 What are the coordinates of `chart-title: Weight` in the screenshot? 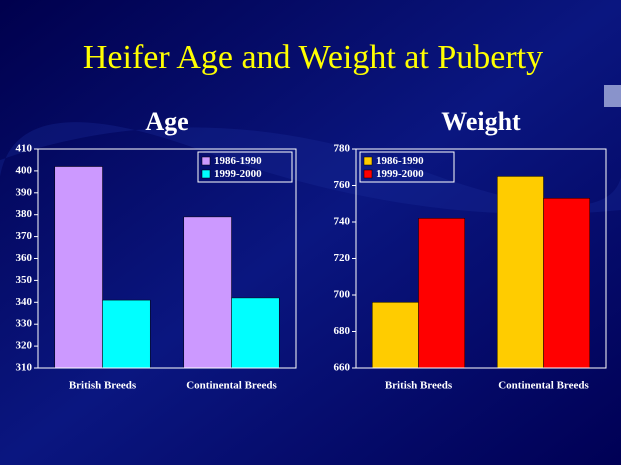 It's located at (481, 121).